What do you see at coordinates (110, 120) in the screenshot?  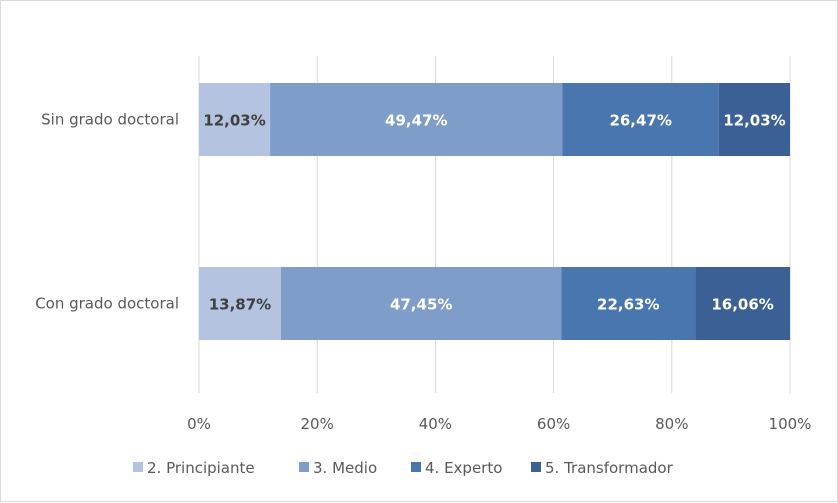 I see `category-label: Sin grado doctoral` at bounding box center [110, 120].